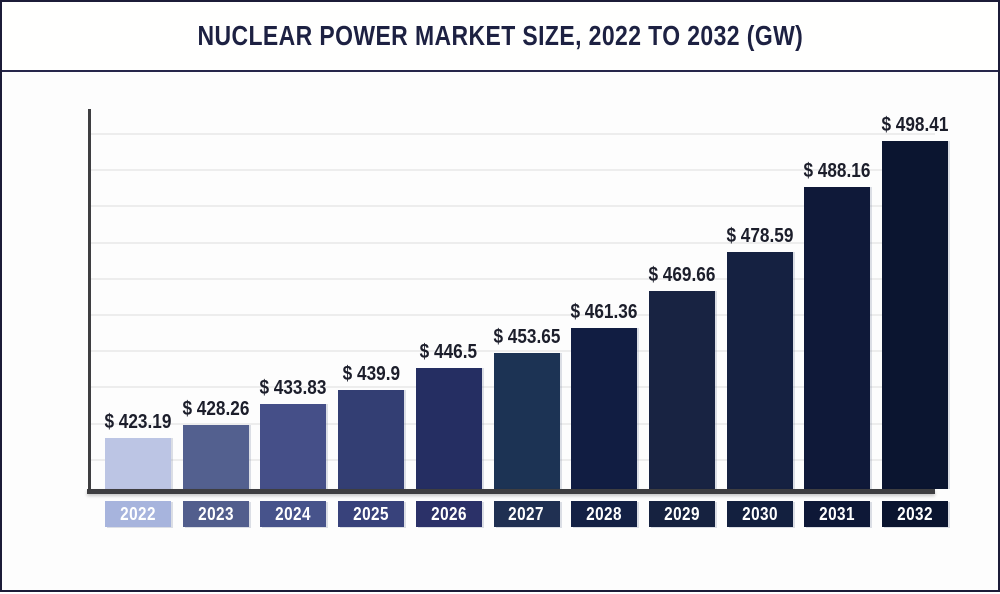 The image size is (1000, 594). What do you see at coordinates (138, 422) in the screenshot?
I see `bar-value-label-2022: $ 423.19` at bounding box center [138, 422].